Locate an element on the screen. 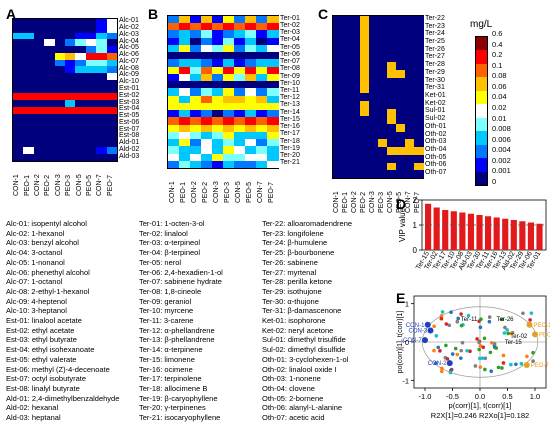  heatmap-c is located at coordinates (378, 97).